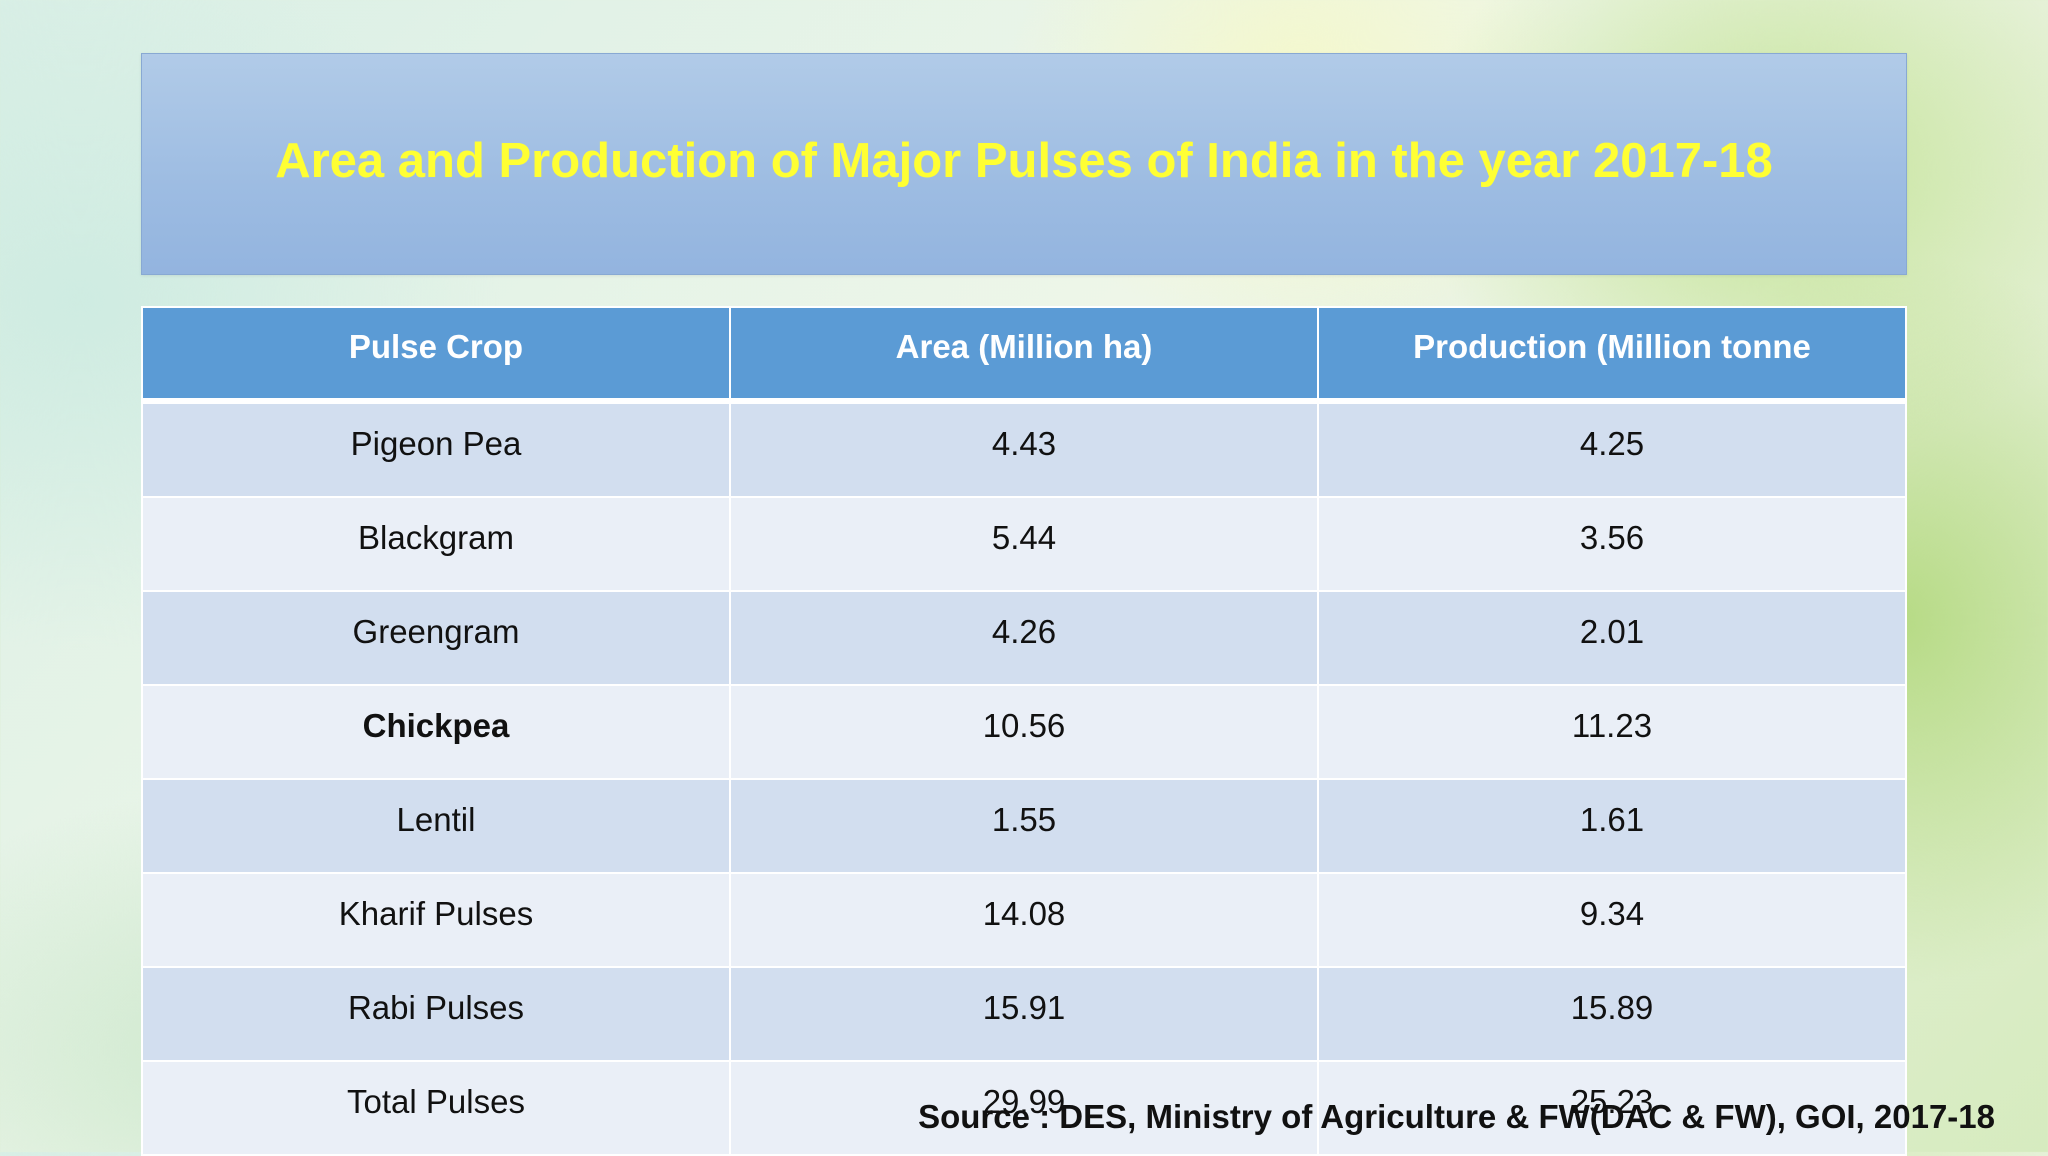  I want to click on table-row: Blackgram 5.44 3.56, so click(1024, 544).